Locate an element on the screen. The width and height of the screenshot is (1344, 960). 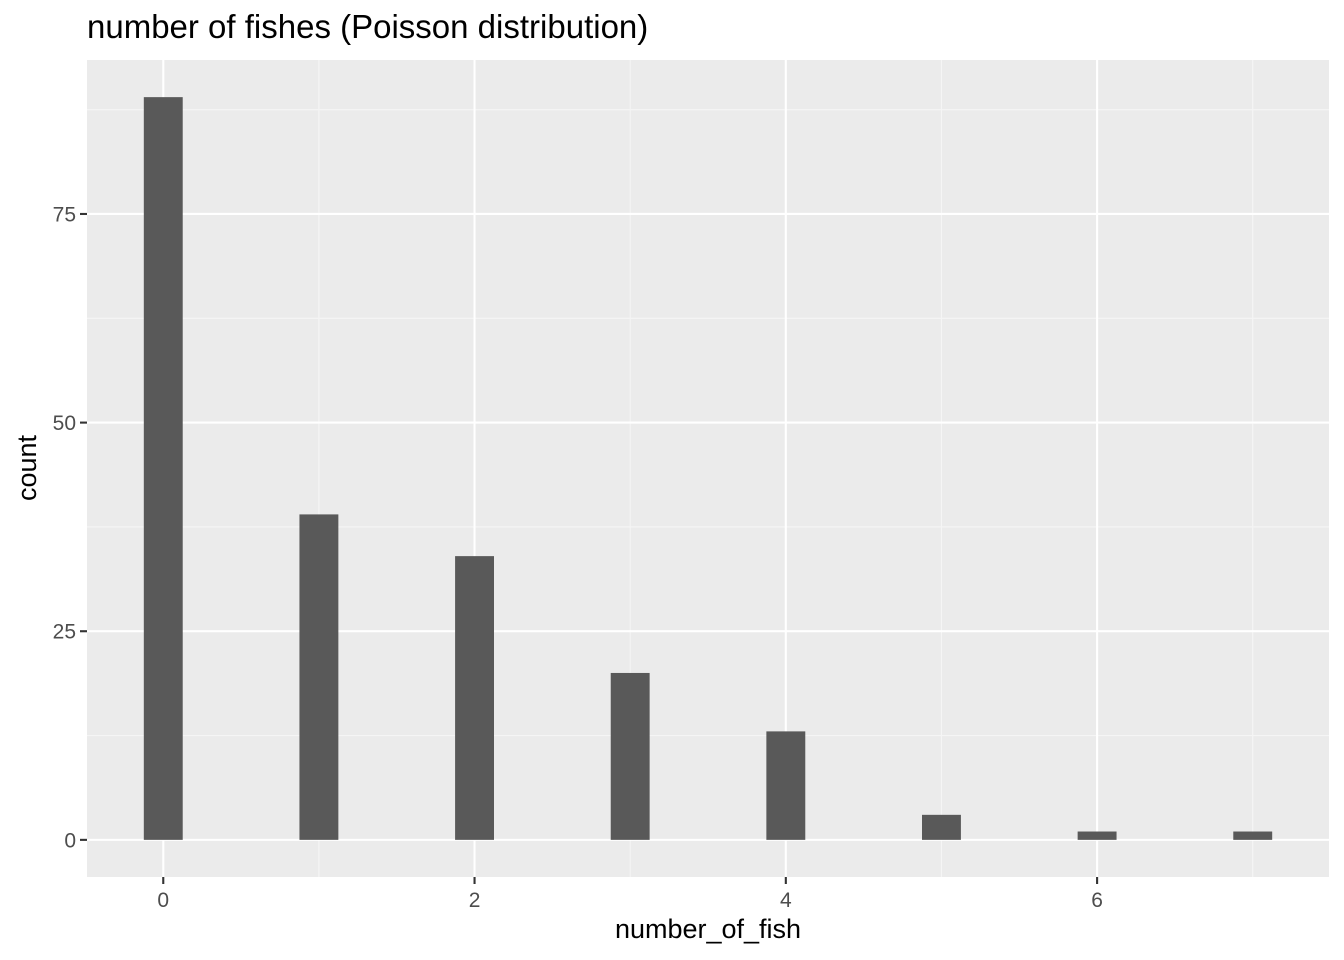
y-tick-label: 0 is located at coordinates (70, 840).